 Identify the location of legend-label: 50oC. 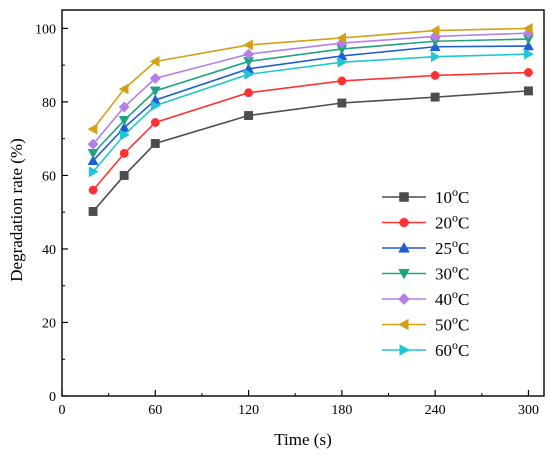
(452, 324).